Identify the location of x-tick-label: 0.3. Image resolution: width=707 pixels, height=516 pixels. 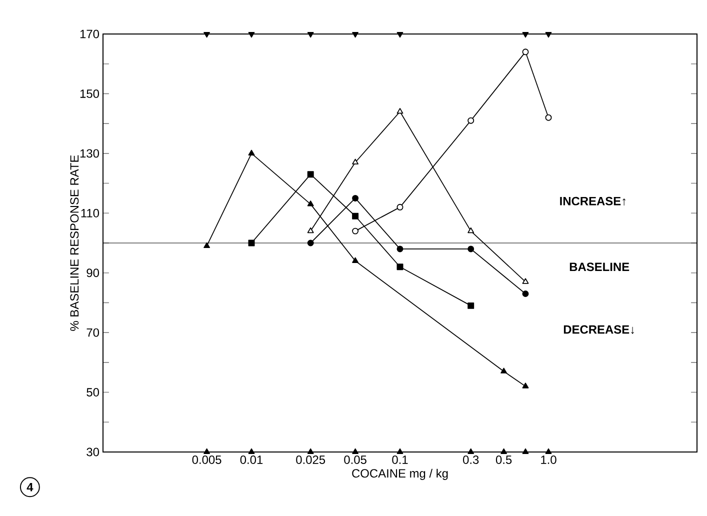
(471, 460).